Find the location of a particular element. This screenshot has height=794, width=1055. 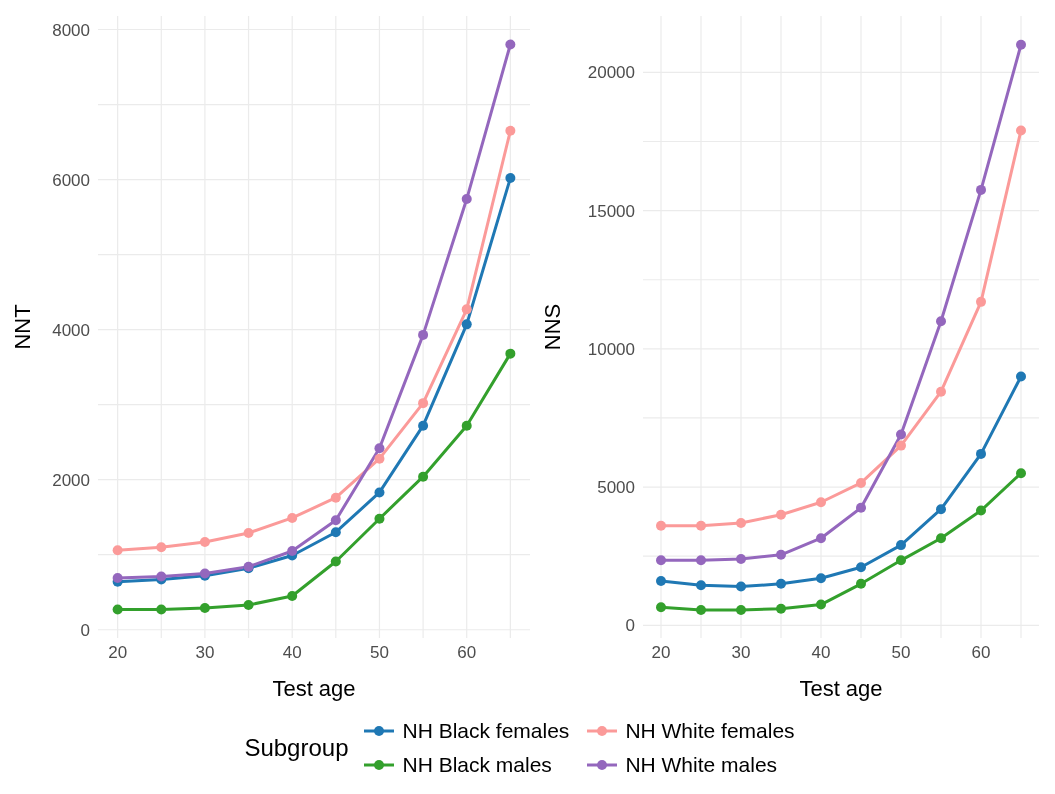

y-tick-label: 5000 is located at coordinates (616, 488).